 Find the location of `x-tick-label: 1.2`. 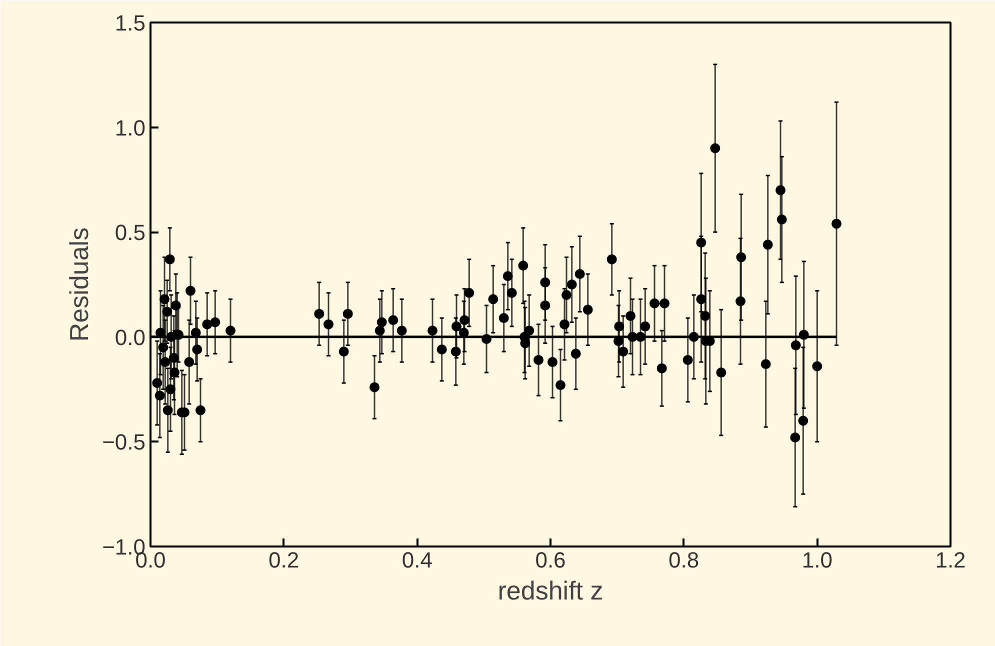

x-tick-label: 1.2 is located at coordinates (950, 560).